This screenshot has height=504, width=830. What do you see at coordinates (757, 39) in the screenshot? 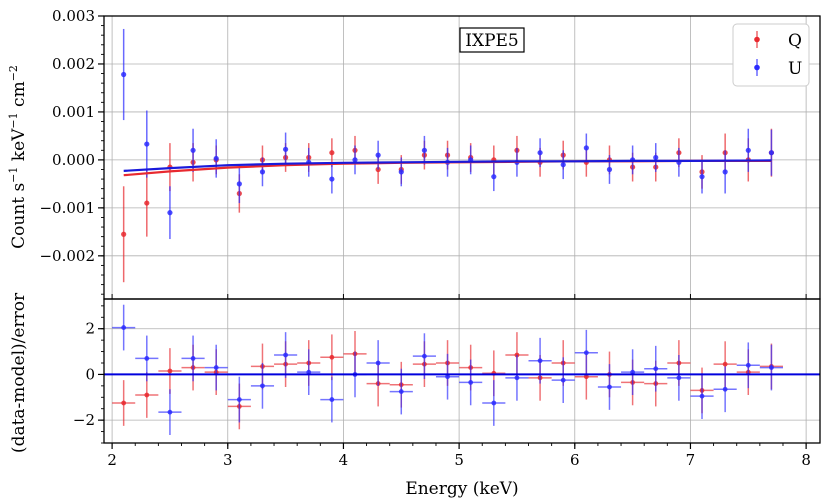
I see `legend-q-marker` at bounding box center [757, 39].